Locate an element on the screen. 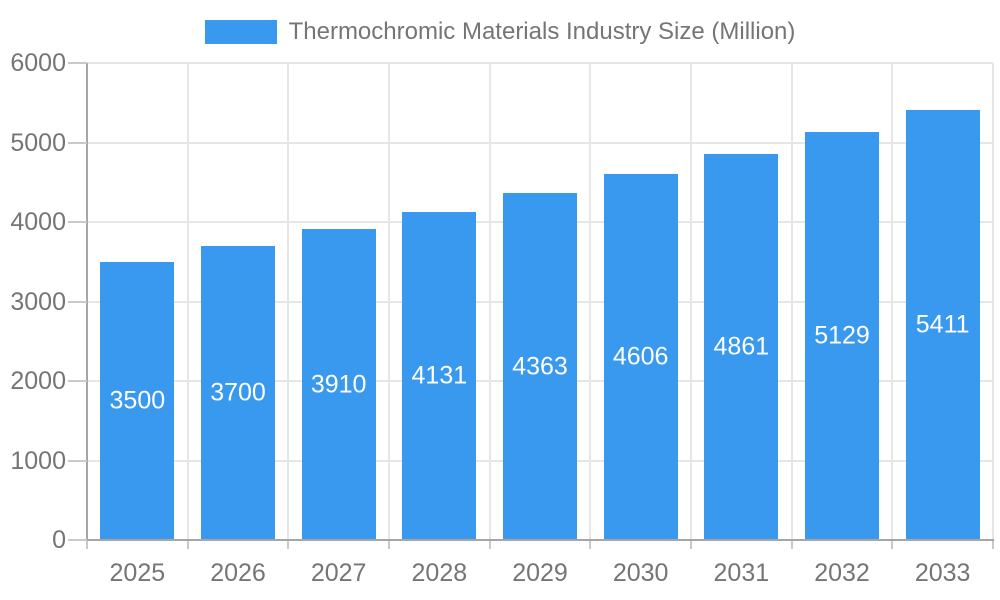  bar-value-label: 4363 is located at coordinates (540, 366).